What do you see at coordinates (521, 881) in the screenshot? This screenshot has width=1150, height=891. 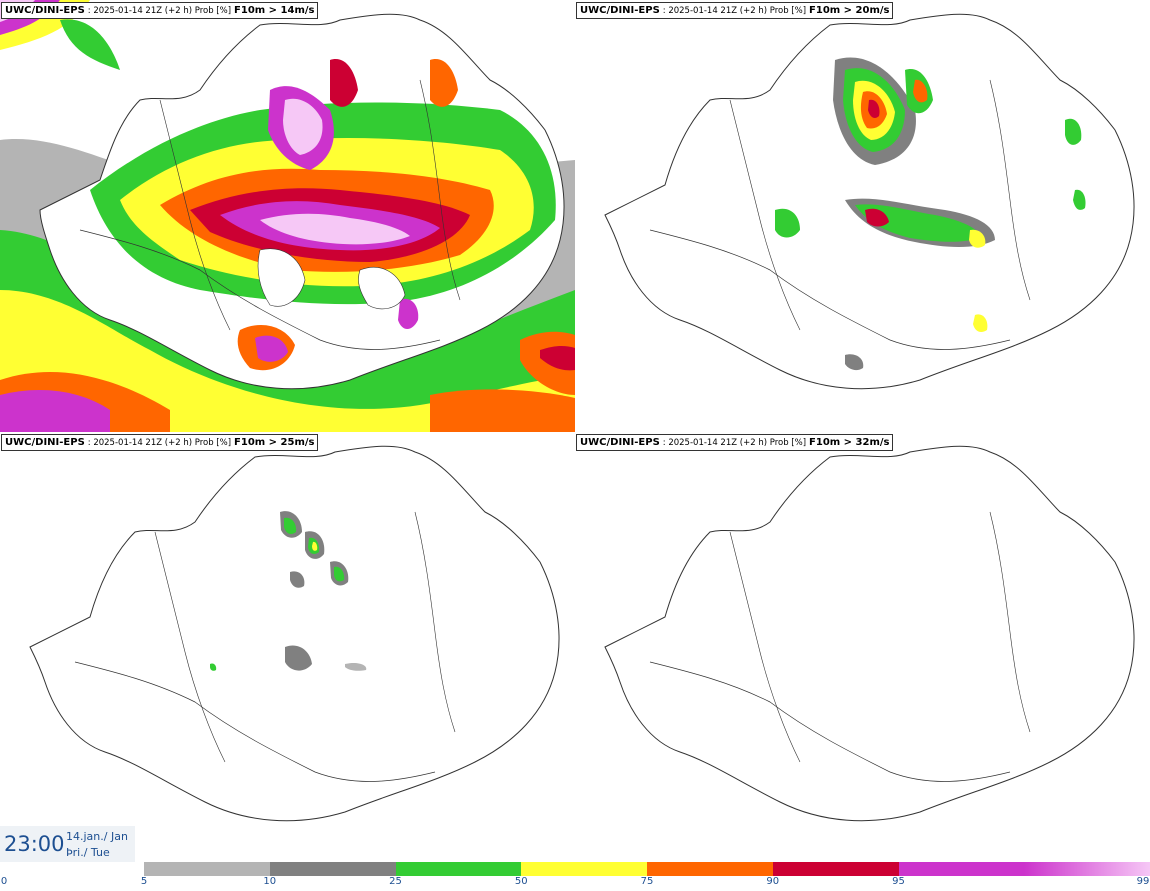 I see `legend-tick-label: 50` at bounding box center [521, 881].